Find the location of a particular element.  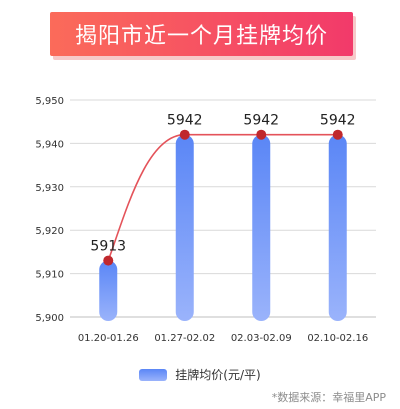

title-banner: 揭阳市近一个月挂牌均价 is located at coordinates (201, 34).